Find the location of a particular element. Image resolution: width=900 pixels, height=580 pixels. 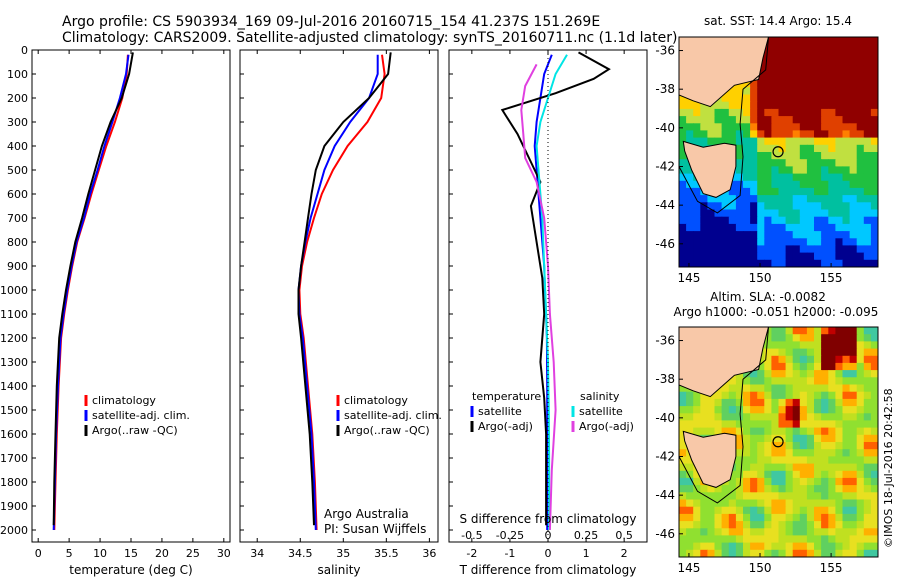

legend-temp-label: satellite-adj. clim. is located at coordinates (141, 415).